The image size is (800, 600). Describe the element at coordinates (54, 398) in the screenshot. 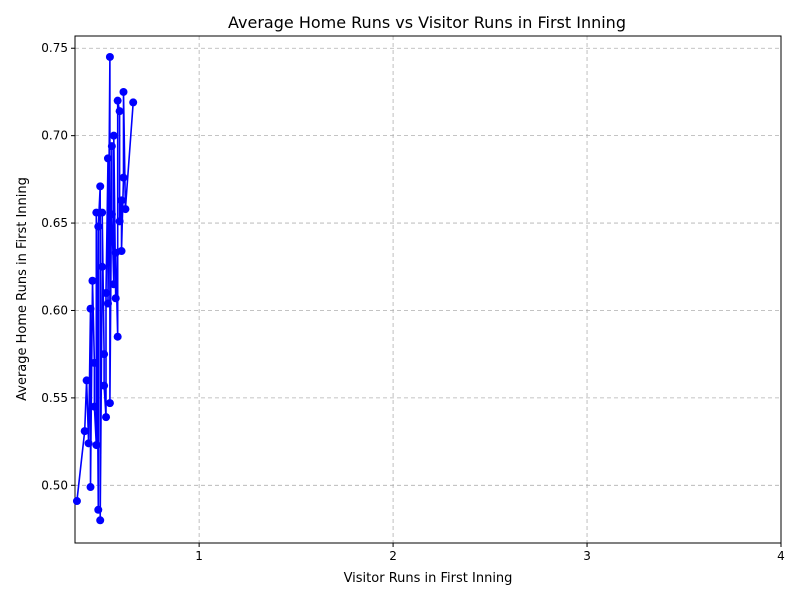

I see `y-tick-label: 0.55` at that location.